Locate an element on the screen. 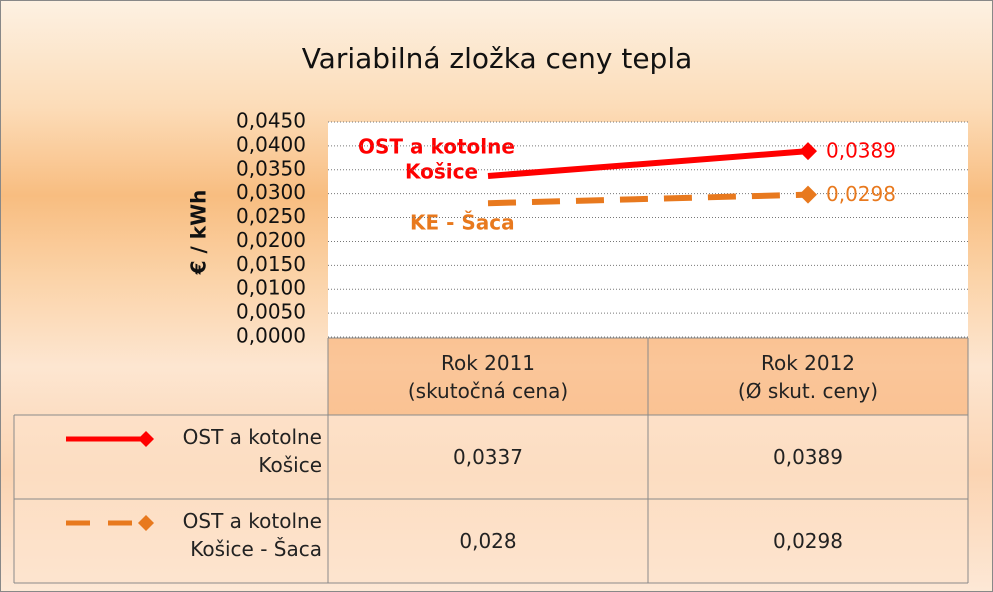 The width and height of the screenshot is (993, 592). category-label: Rok 2012 (Ø skut. ceny) is located at coordinates (808, 376).